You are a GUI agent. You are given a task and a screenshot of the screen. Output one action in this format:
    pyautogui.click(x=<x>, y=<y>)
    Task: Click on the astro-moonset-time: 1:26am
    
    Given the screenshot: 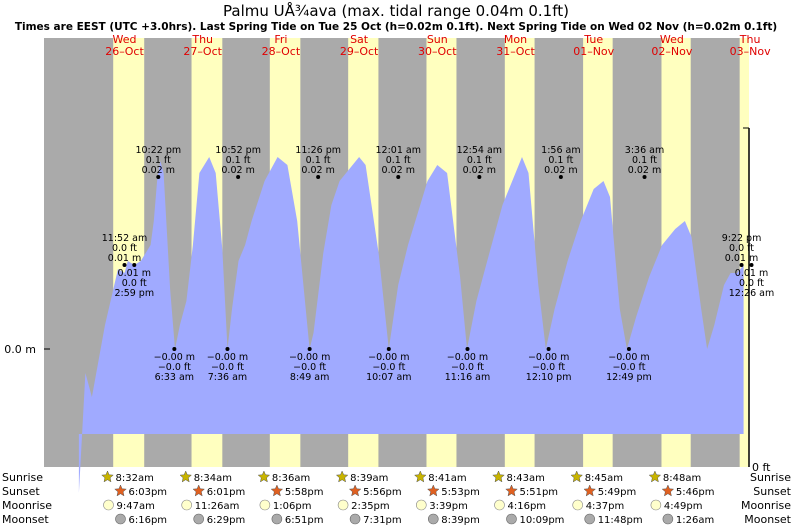 What is the action you would take?
    pyautogui.click(x=695, y=520)
    